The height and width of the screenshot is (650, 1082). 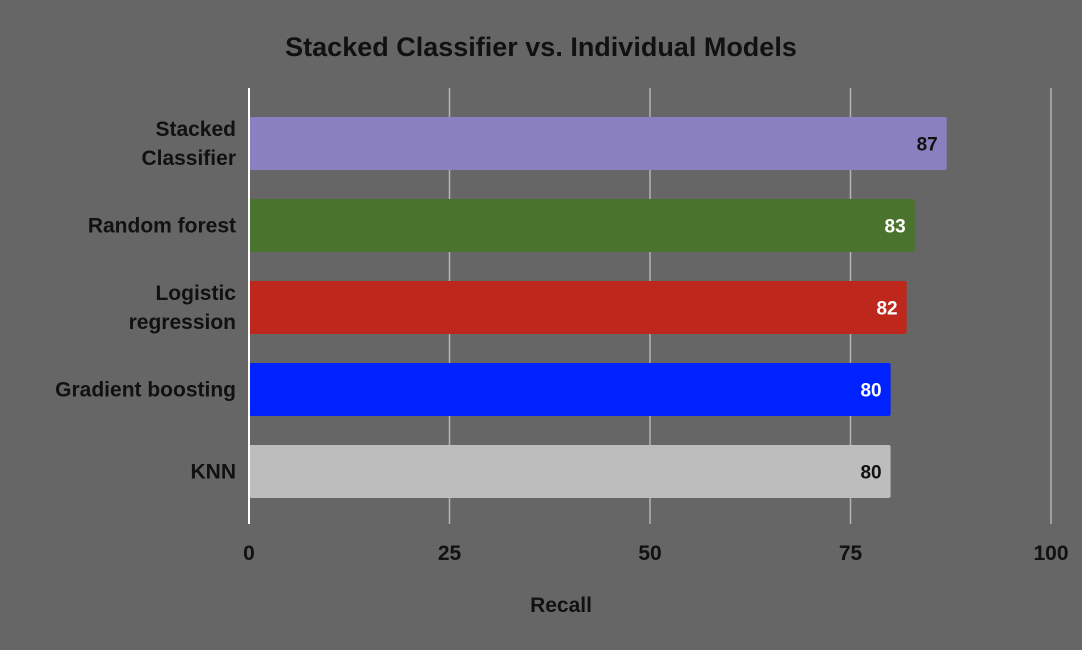 I want to click on data-label: 83, so click(x=895, y=227).